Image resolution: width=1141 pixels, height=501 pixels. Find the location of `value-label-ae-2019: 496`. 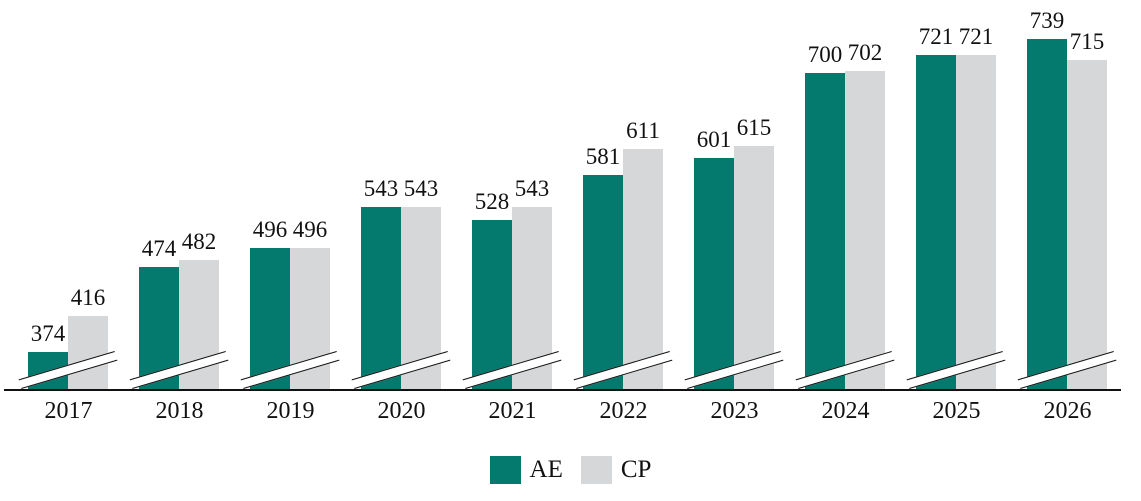

value-label-ae-2019: 496 is located at coordinates (270, 229).